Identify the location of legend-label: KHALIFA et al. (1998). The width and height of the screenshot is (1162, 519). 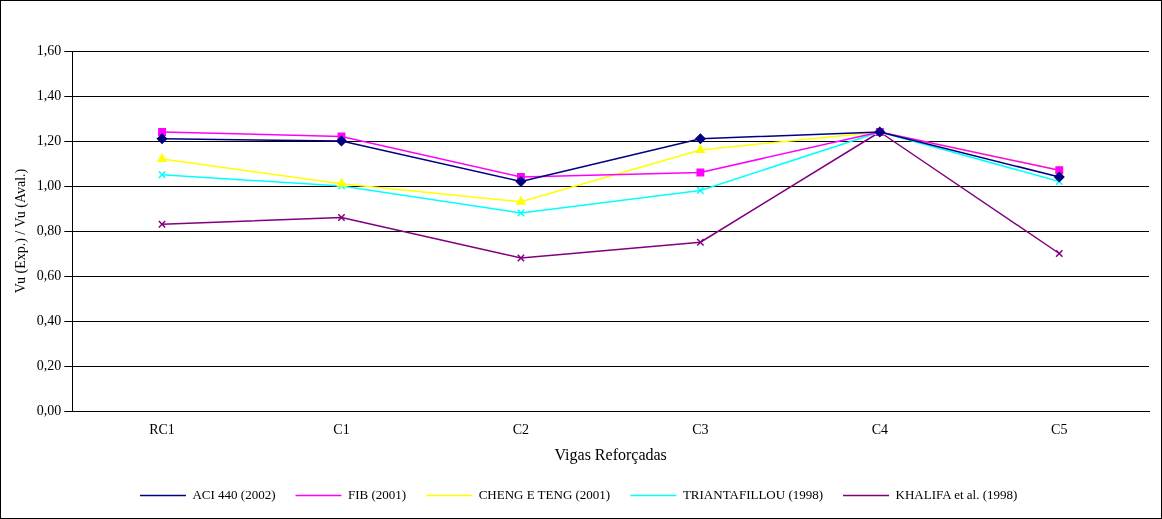
(956, 494).